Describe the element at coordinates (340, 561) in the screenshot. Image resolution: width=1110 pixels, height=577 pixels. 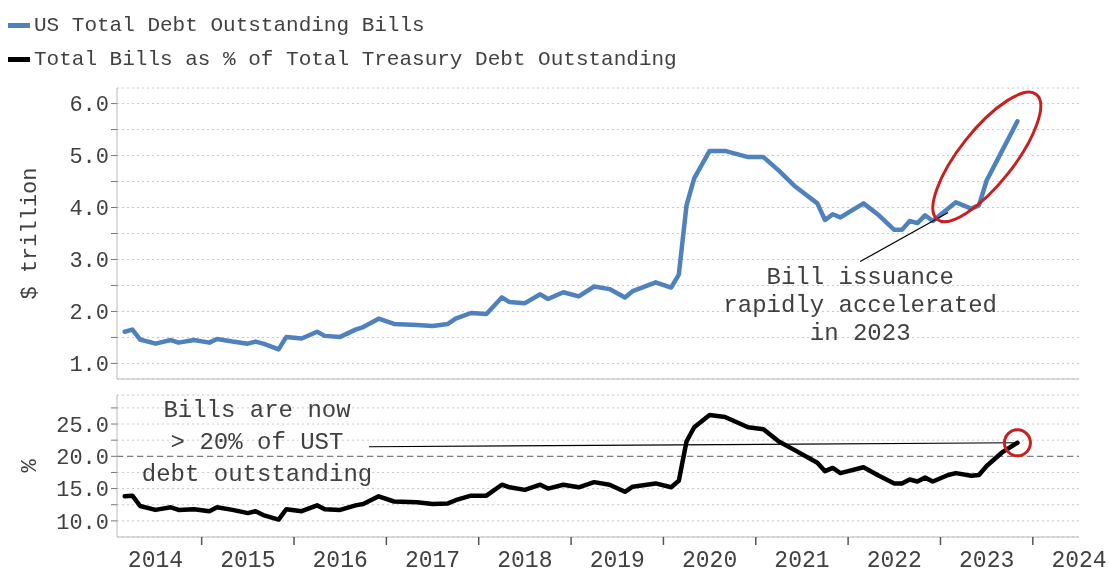
I see `x-tick-label: 2016` at that location.